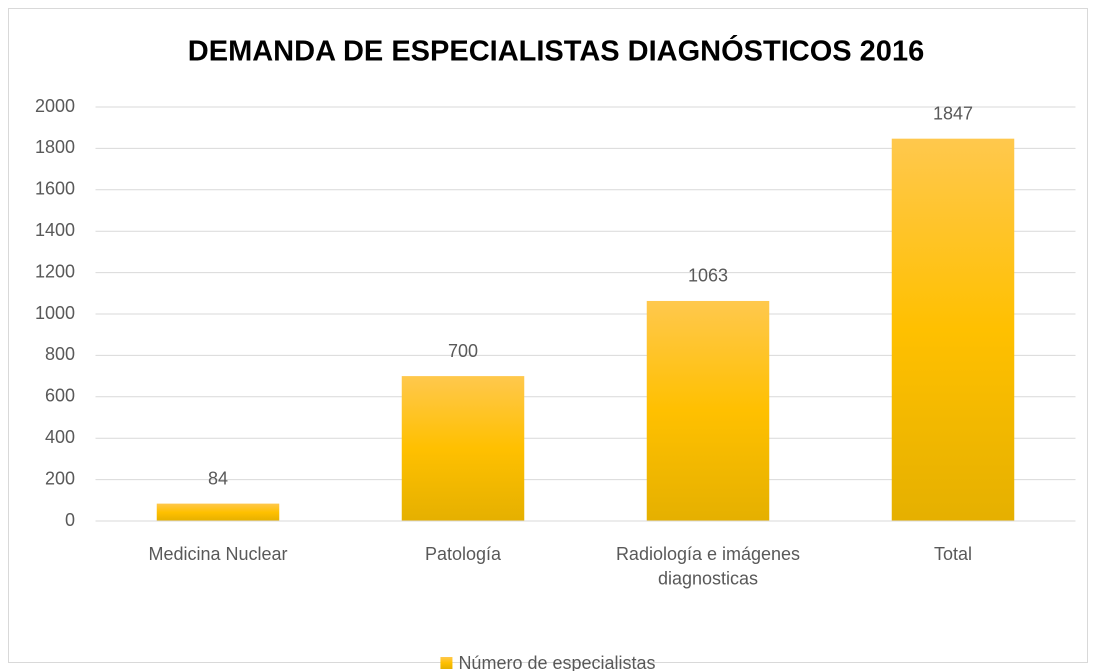 The image size is (1096, 671). I want to click on y-tick-label: 600, so click(60, 396).